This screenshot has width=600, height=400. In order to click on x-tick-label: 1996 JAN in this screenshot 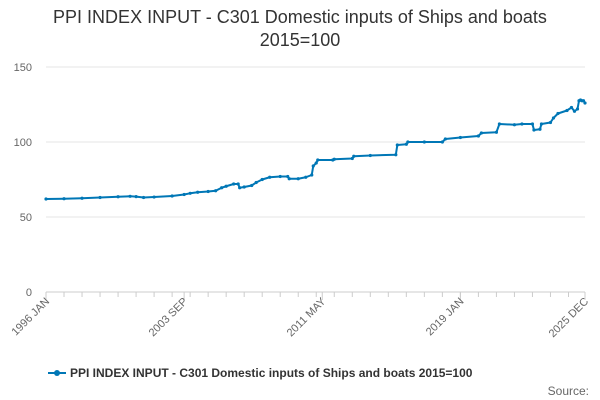, I will do `click(30, 317)`.